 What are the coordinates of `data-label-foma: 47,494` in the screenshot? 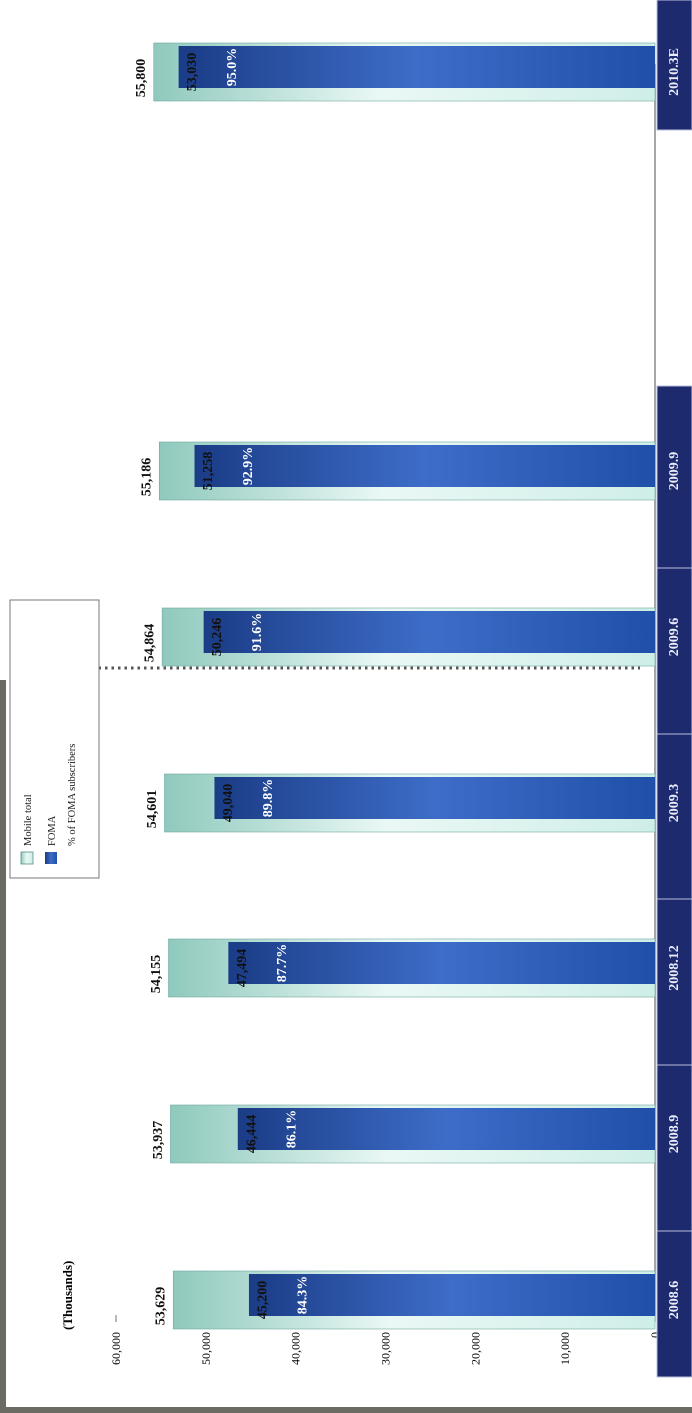 It's located at (242, 968).